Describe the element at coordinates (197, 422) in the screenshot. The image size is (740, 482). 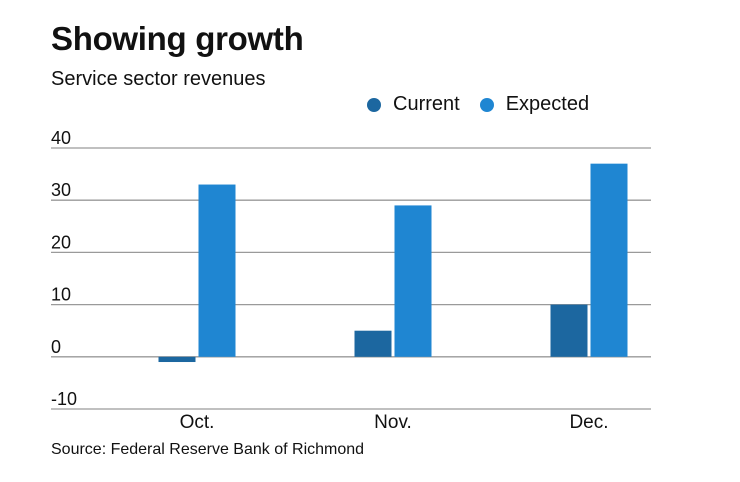
I see `x-category-label: Oct.` at that location.